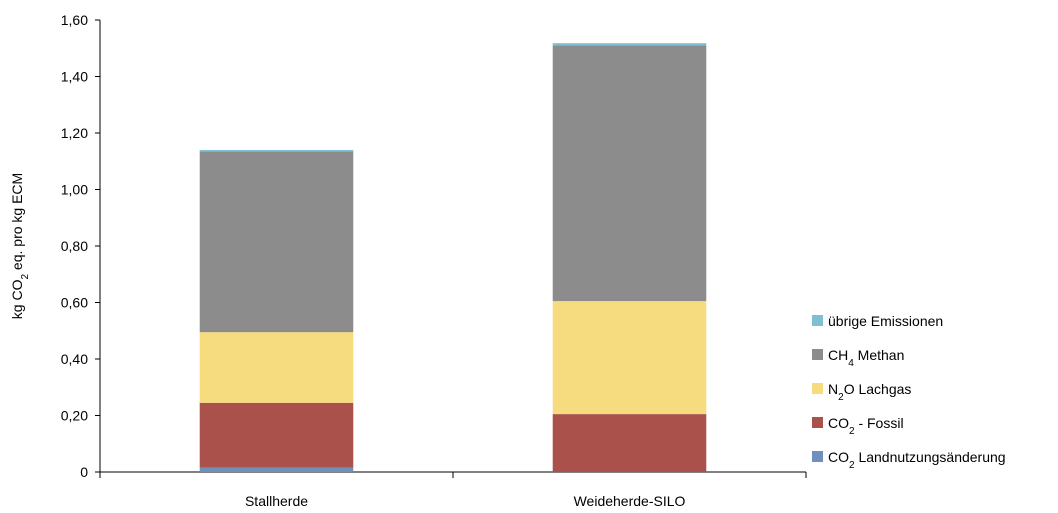 This screenshot has width=1058, height=513. Describe the element at coordinates (453, 490) in the screenshot. I see `x-axis: Stallherde Weideherde-SILO` at that location.